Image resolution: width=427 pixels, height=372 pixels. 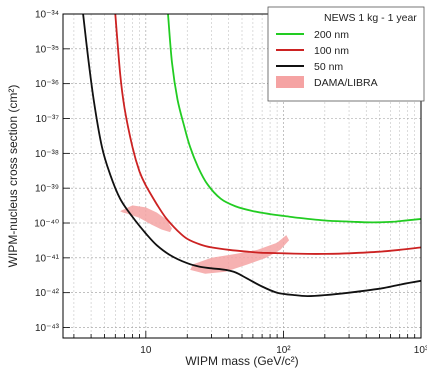 I want to click on y-axis-title: WIPM-nucleus cross section (cm²), so click(x=13, y=176).